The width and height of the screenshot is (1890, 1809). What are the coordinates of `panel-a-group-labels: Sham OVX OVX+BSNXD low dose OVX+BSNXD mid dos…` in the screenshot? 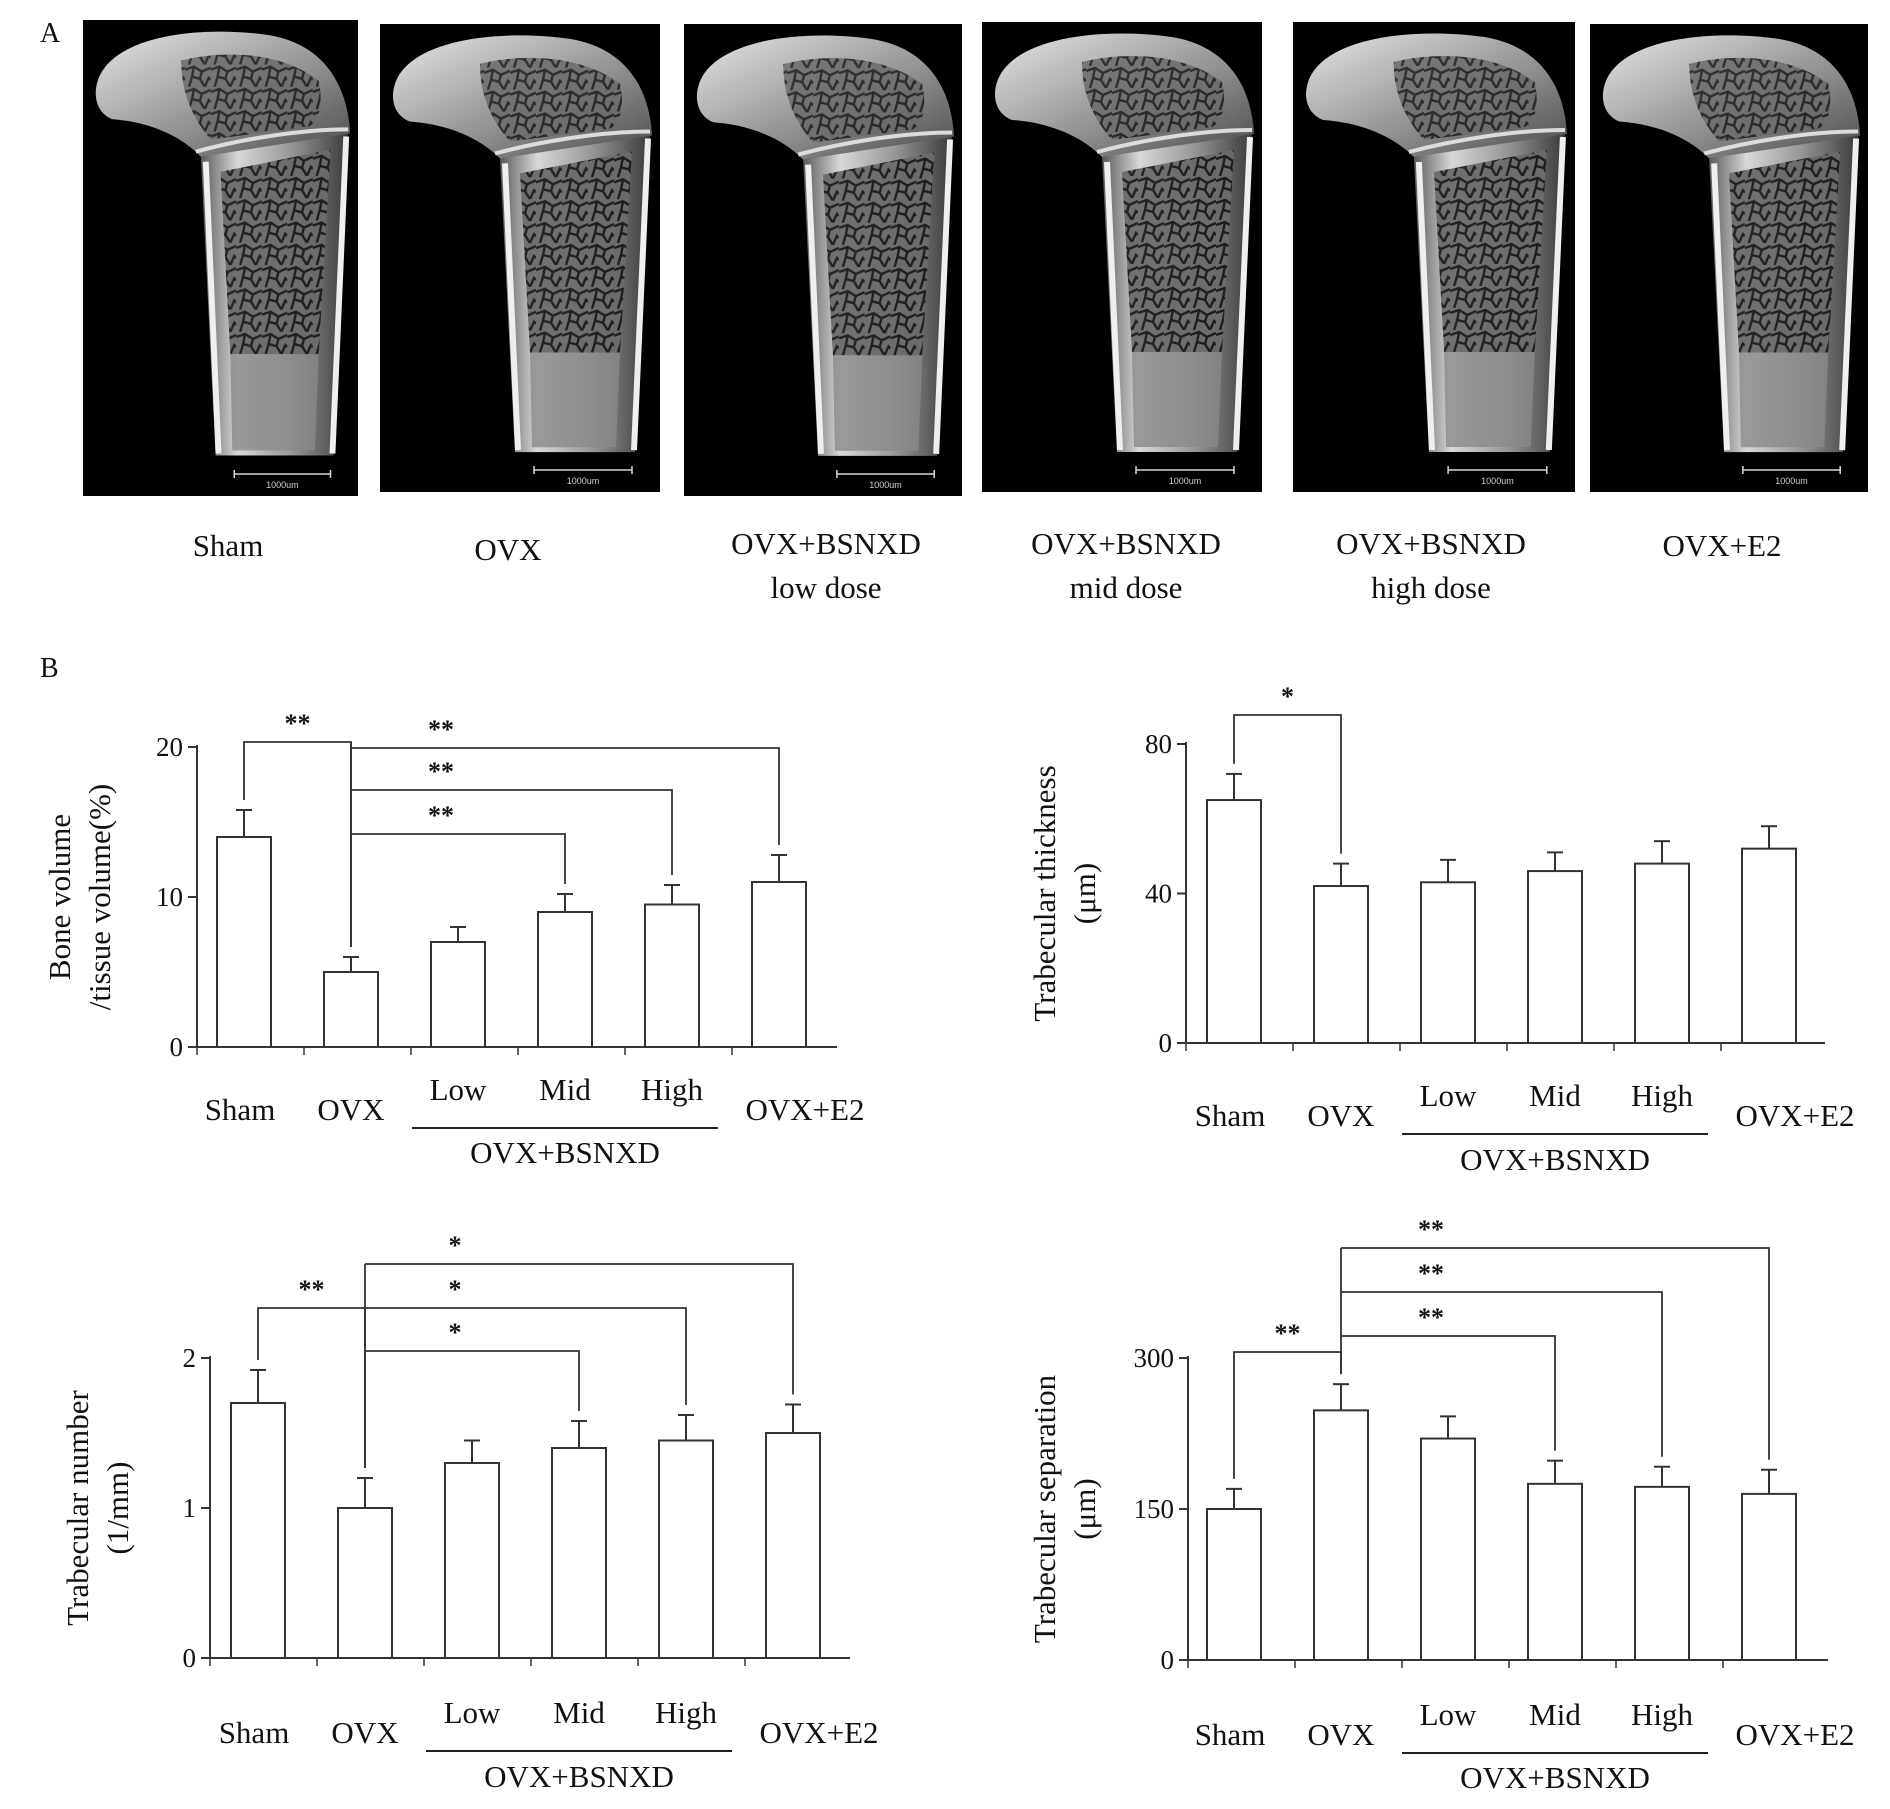 It's located at (987, 565).